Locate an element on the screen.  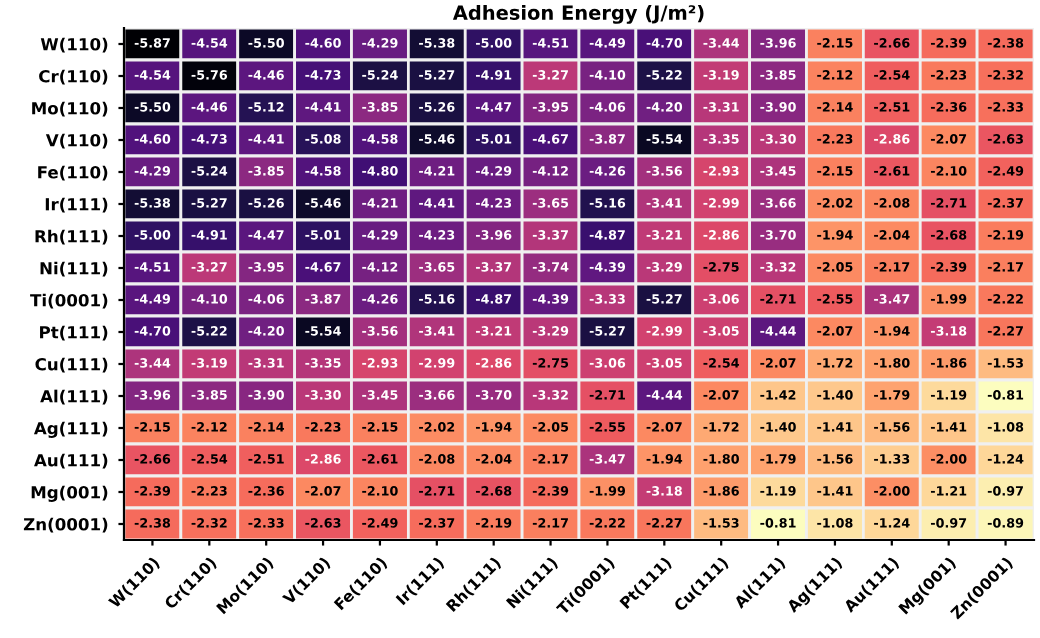
y-tick-label: Mg(001) is located at coordinates (69, 493).